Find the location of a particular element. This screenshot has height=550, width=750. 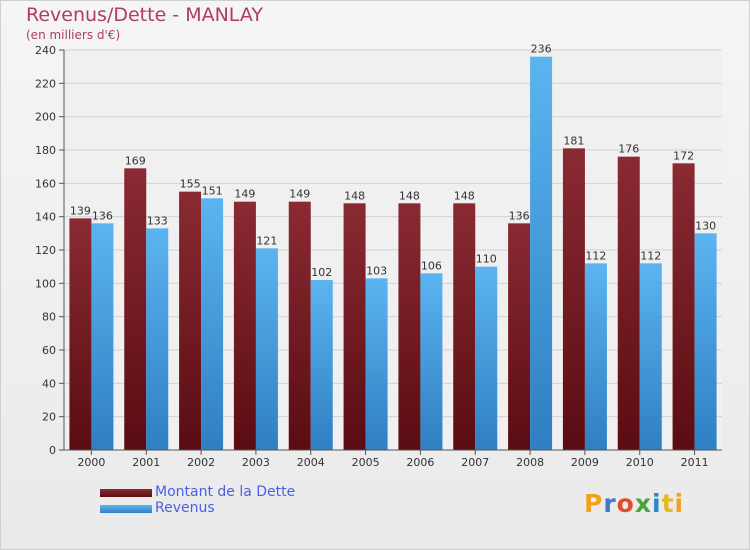

y-tick-label: 220 is located at coordinates (45, 83).